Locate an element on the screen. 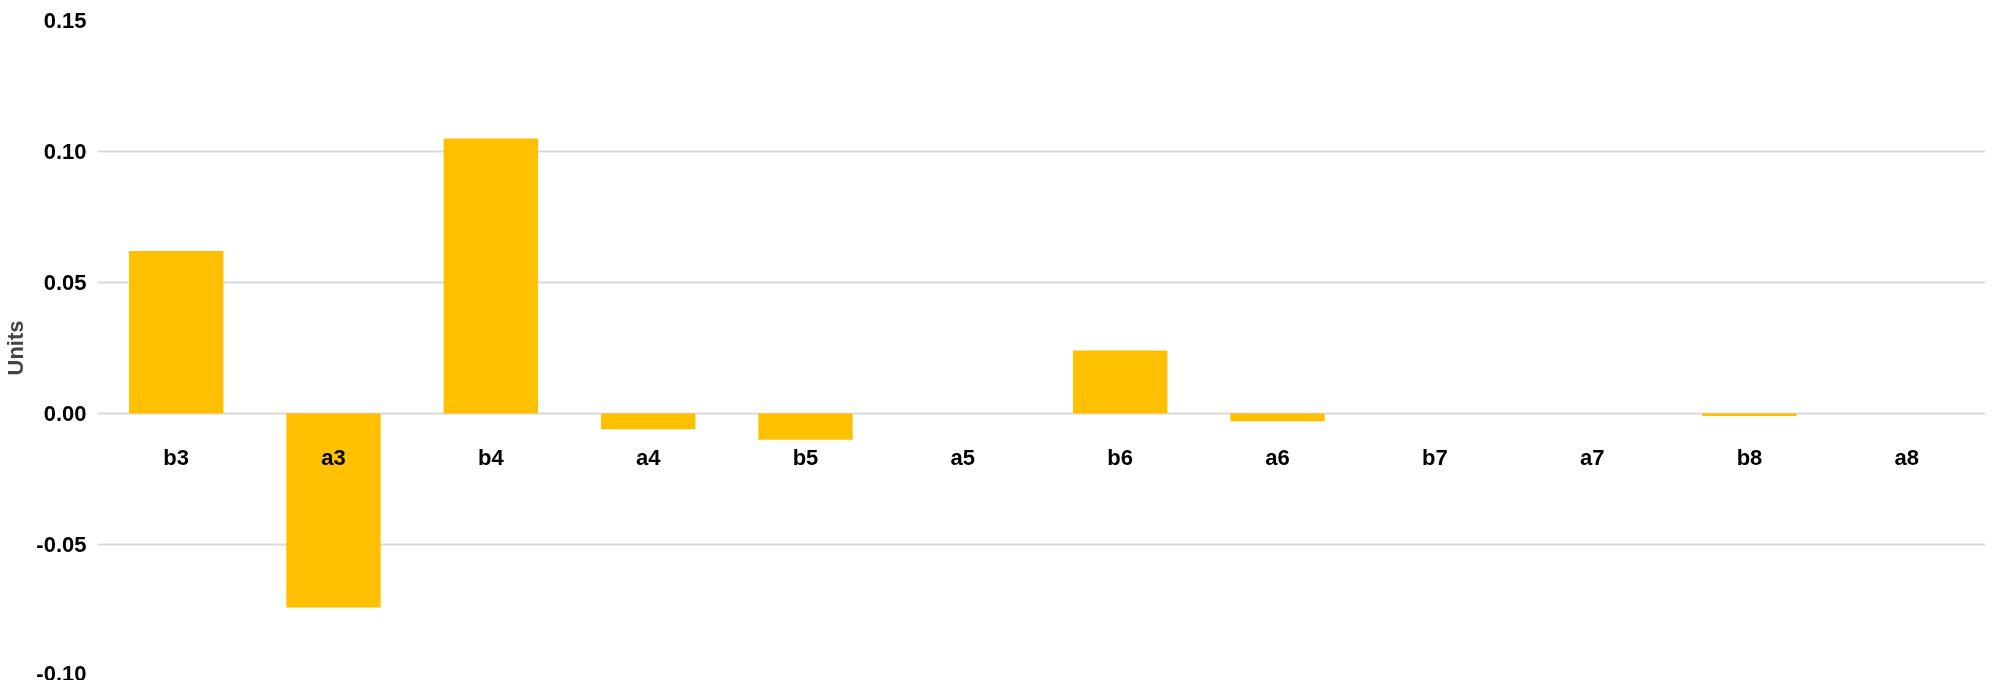 Image resolution: width=2013 pixels, height=698 pixels. x-tick-label: b8 is located at coordinates (1749, 457).